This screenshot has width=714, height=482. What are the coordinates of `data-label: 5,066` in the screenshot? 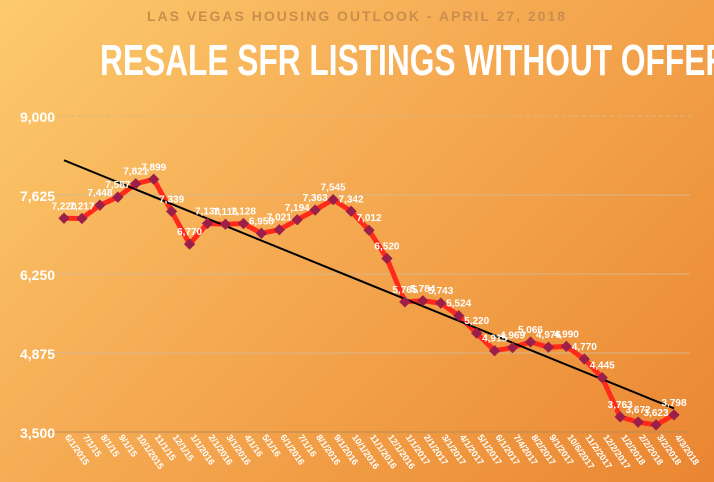 It's located at (530, 330).